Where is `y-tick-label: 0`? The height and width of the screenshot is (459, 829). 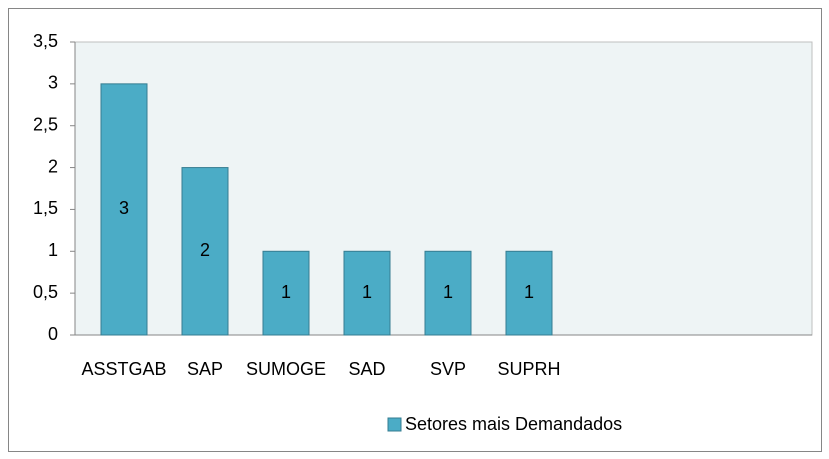
y-tick-label: 0 is located at coordinates (53, 334).